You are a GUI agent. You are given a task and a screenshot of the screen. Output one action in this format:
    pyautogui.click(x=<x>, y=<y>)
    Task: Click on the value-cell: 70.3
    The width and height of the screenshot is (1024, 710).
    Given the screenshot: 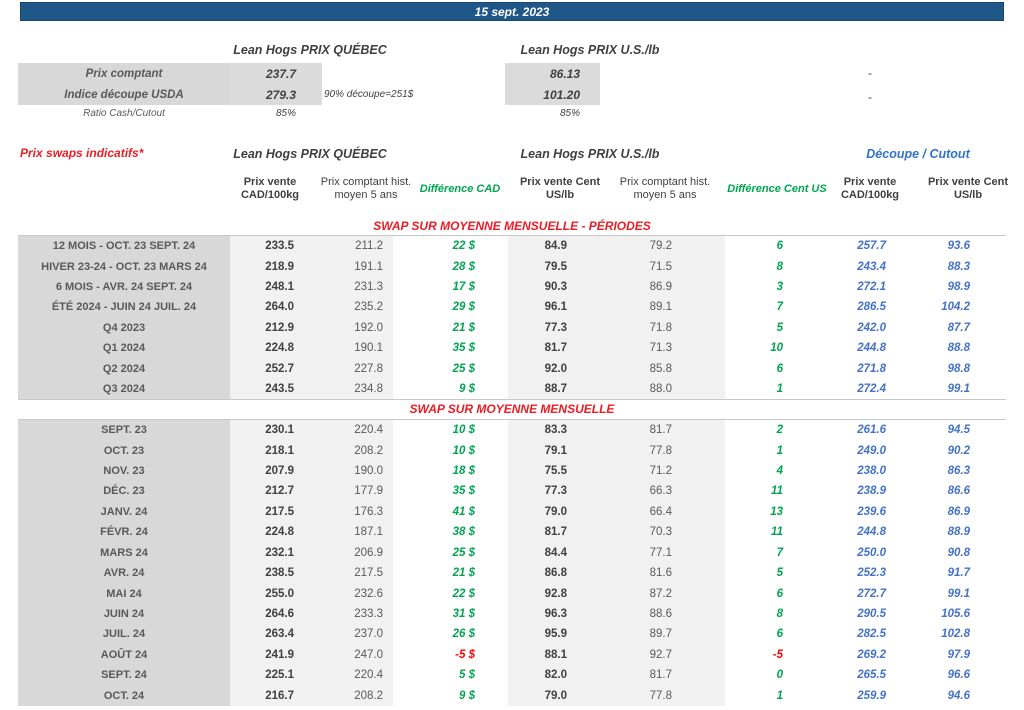 What is the action you would take?
    pyautogui.click(x=667, y=532)
    